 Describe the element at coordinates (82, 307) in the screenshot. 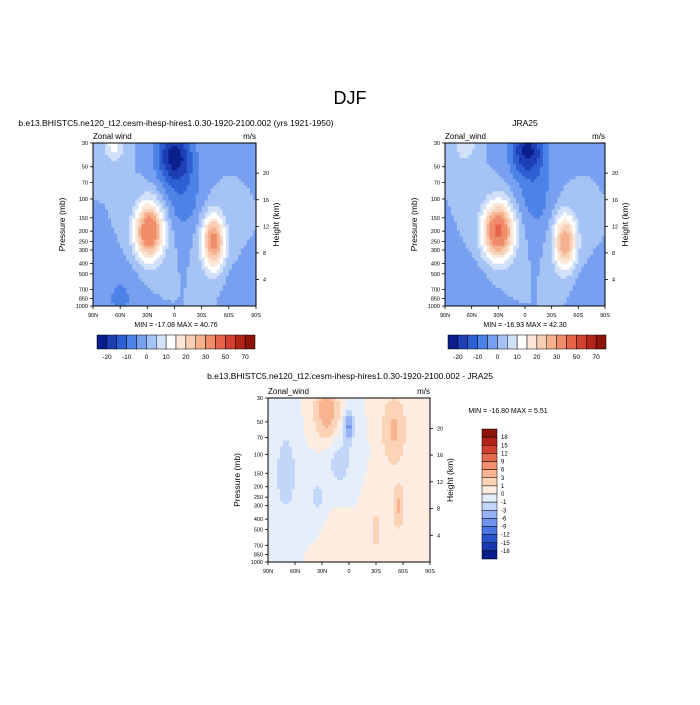

I see `y-tick-label: 1000` at that location.